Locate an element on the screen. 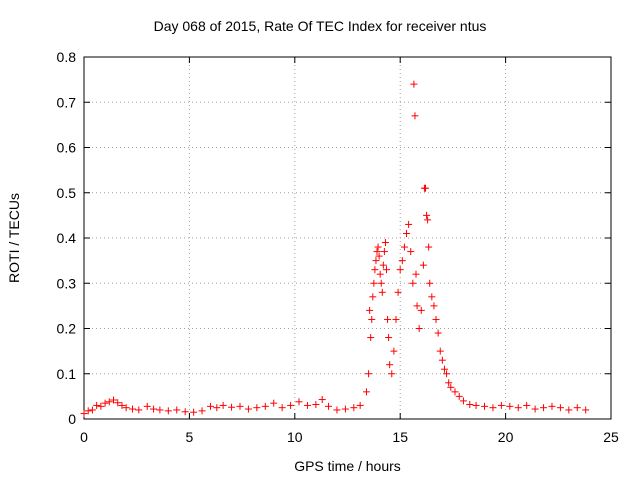 The height and width of the screenshot is (480, 640). y-tick-label: 0.6 is located at coordinates (67, 148).